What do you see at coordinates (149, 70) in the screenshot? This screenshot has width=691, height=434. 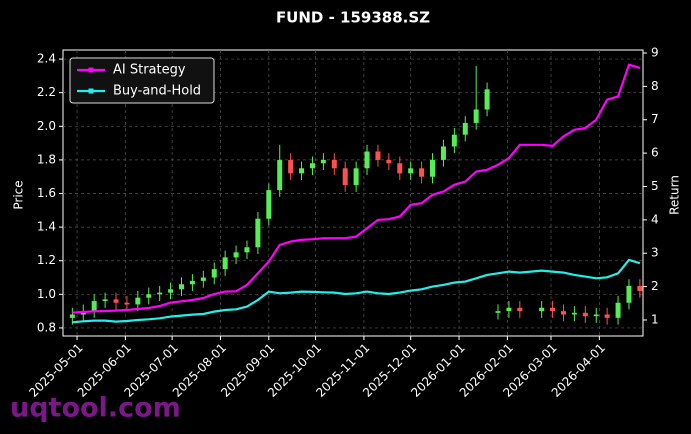 I see `legend-label: AI Strategy` at bounding box center [149, 70].